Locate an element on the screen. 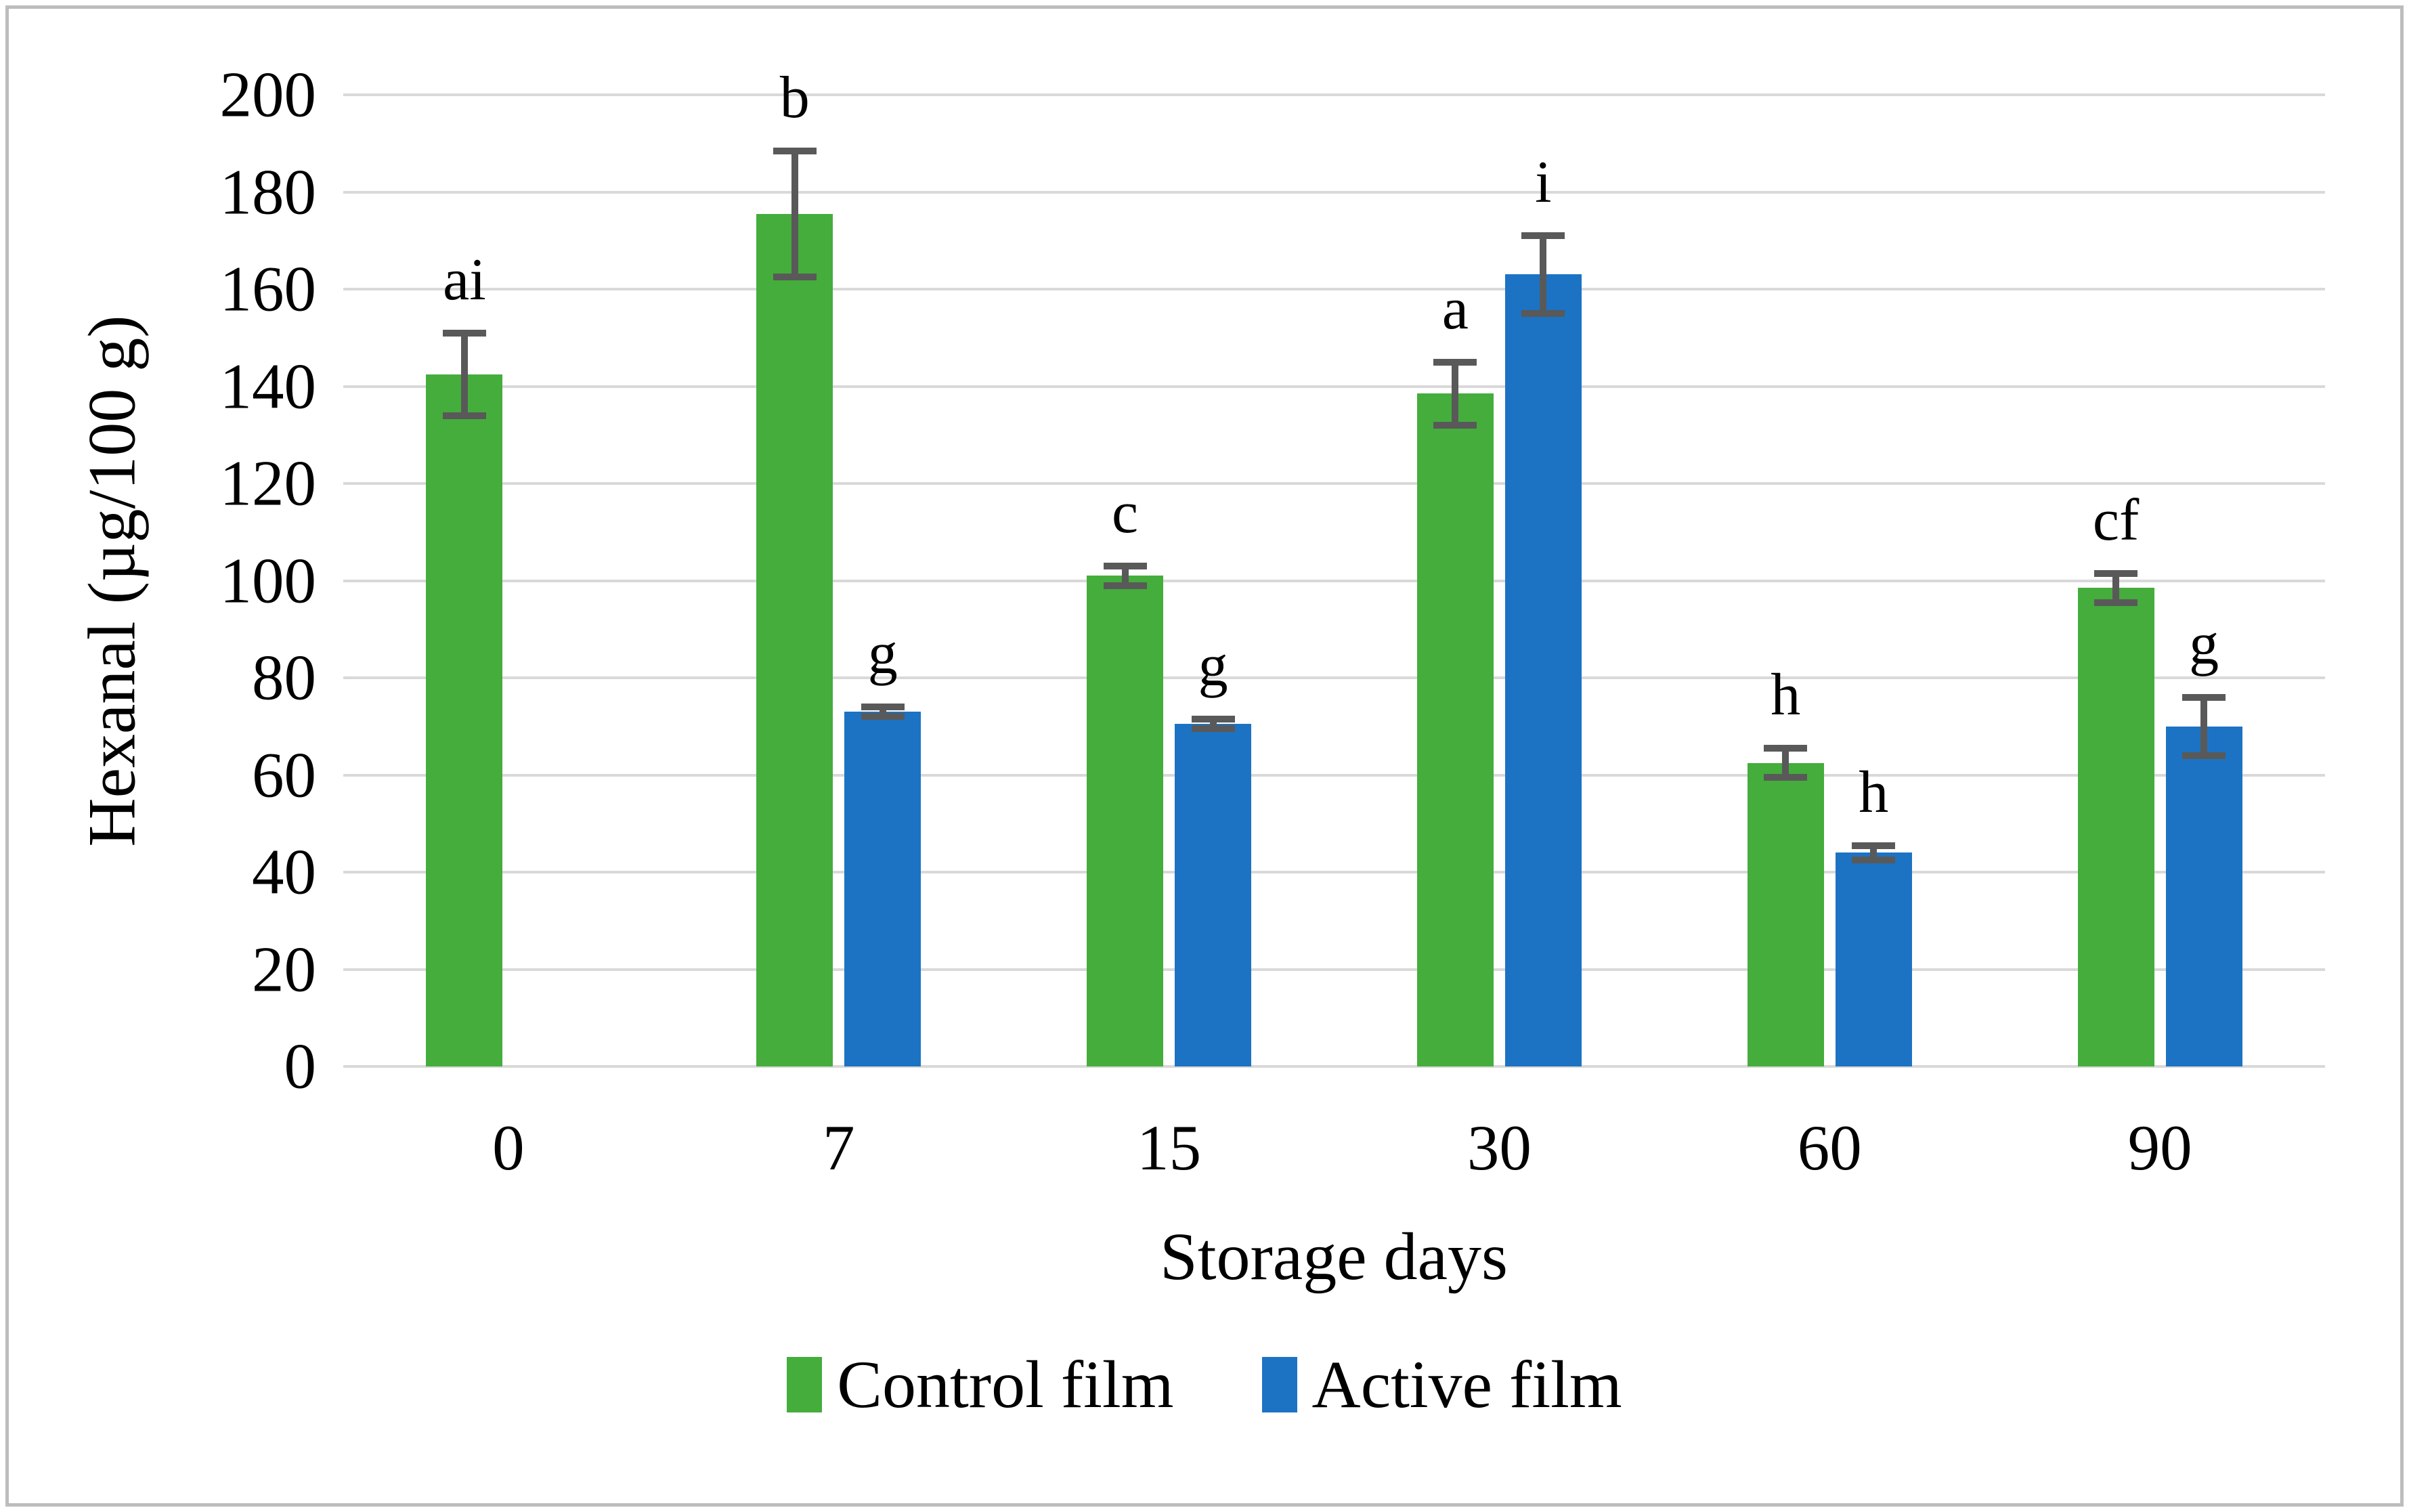  x-tick-label-90: 90 is located at coordinates (2159, 1148).